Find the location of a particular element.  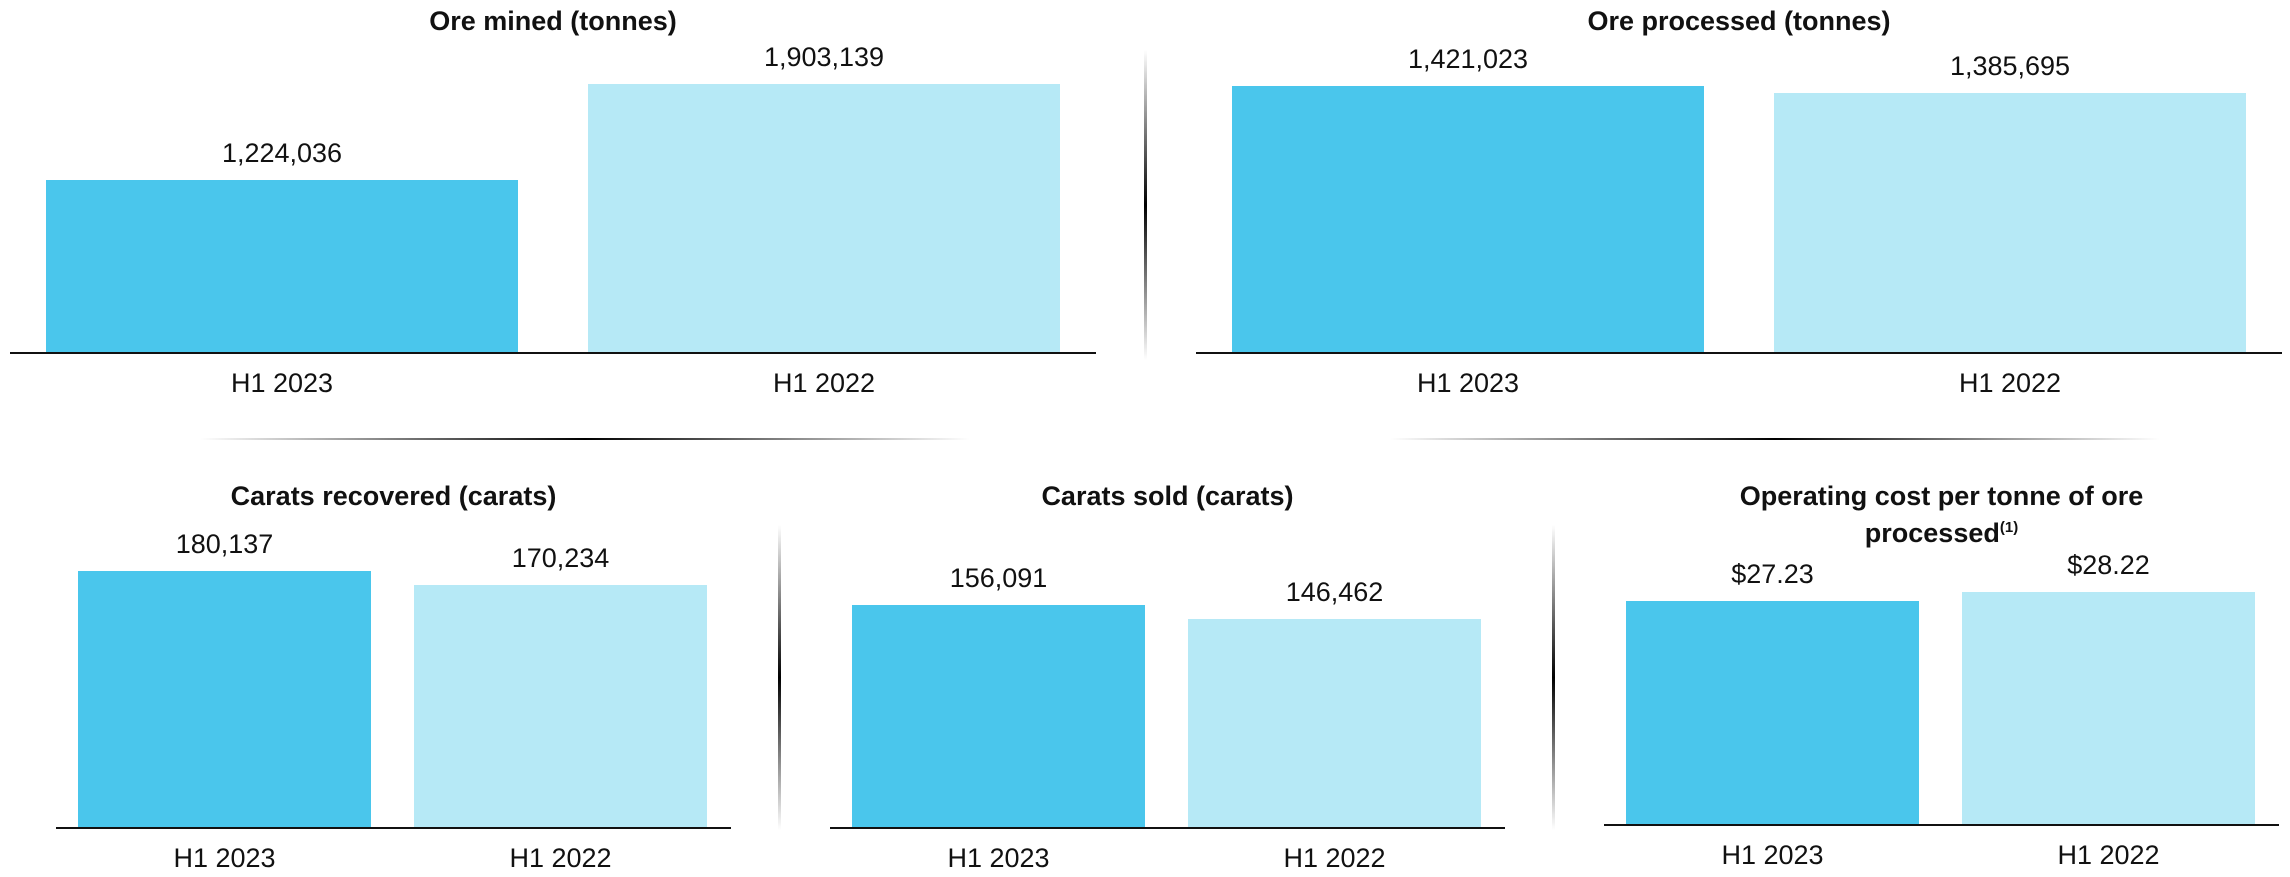

chart-title-text: Carats recovered (carats) is located at coordinates (393, 496).